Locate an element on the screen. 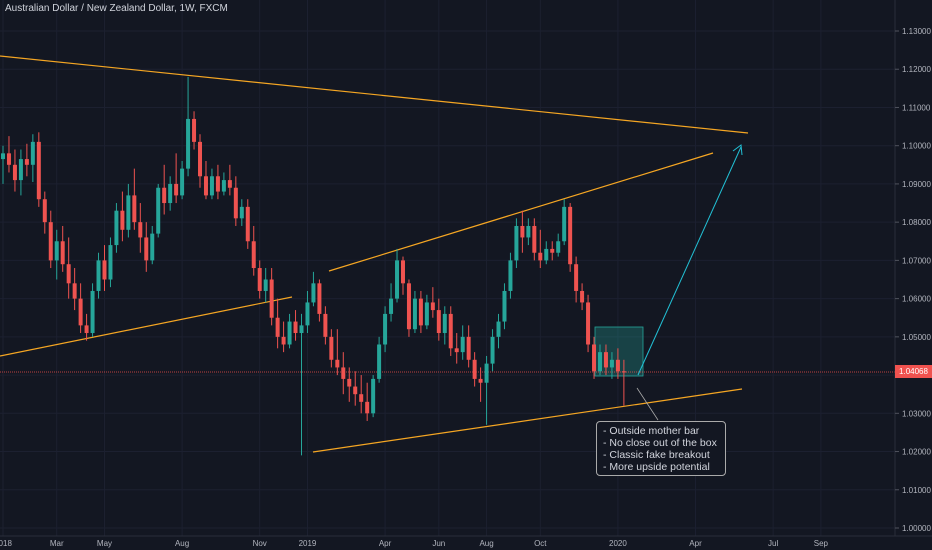 This screenshot has width=932, height=550. time-tick-label: Apr is located at coordinates (695, 543).